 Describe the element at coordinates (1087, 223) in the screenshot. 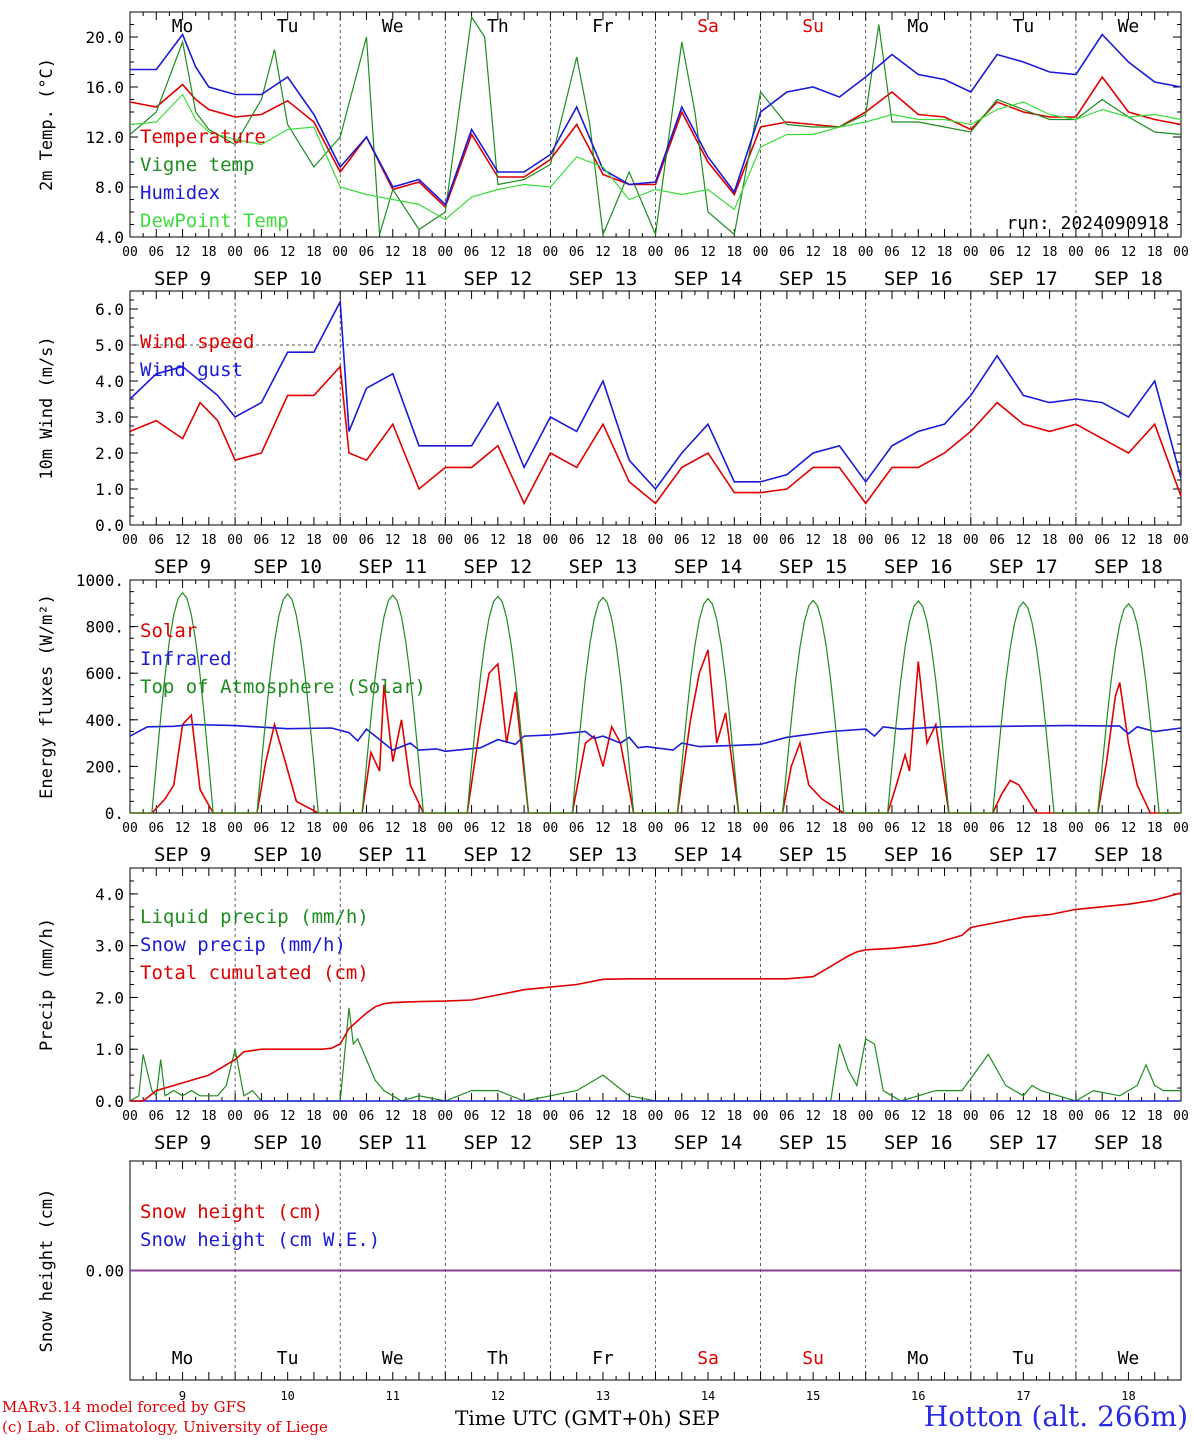

I see `run-annotation: run: 2024090918` at that location.